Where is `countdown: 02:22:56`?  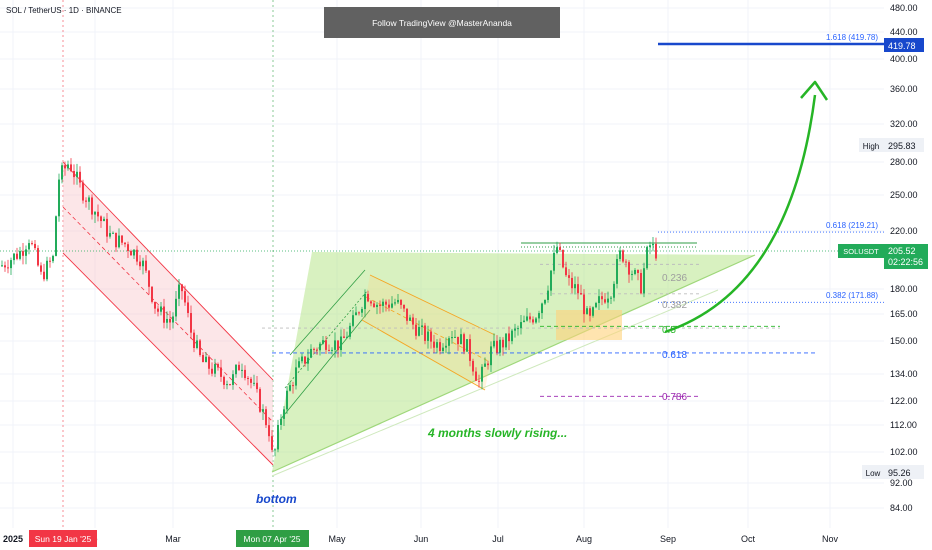
countdown: 02:22:56 is located at coordinates (905, 262).